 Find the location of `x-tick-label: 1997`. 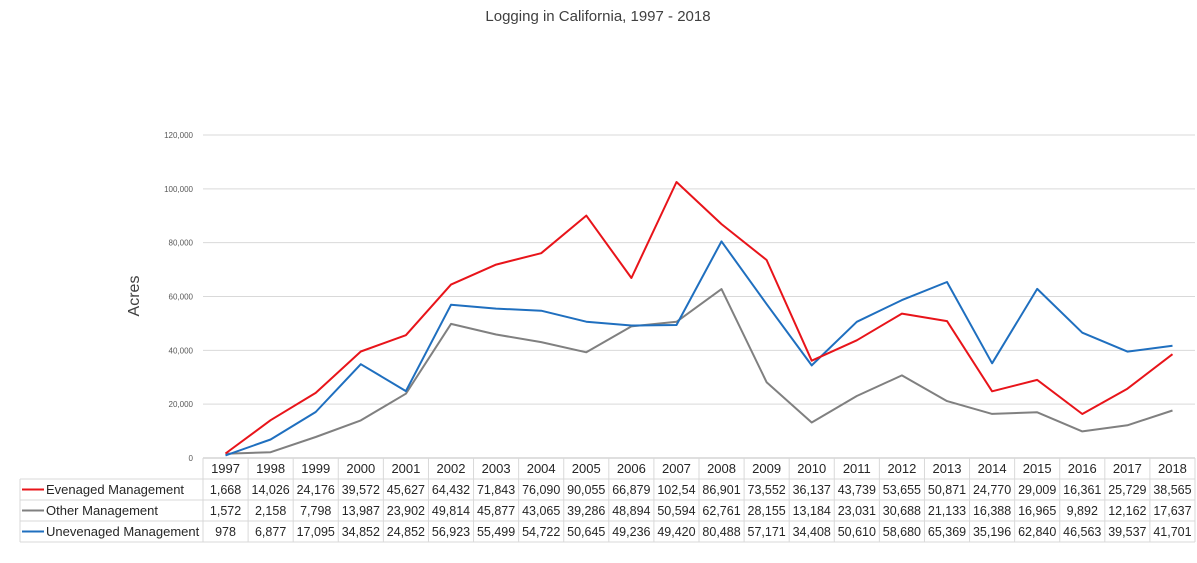

x-tick-label: 1997 is located at coordinates (225, 468).